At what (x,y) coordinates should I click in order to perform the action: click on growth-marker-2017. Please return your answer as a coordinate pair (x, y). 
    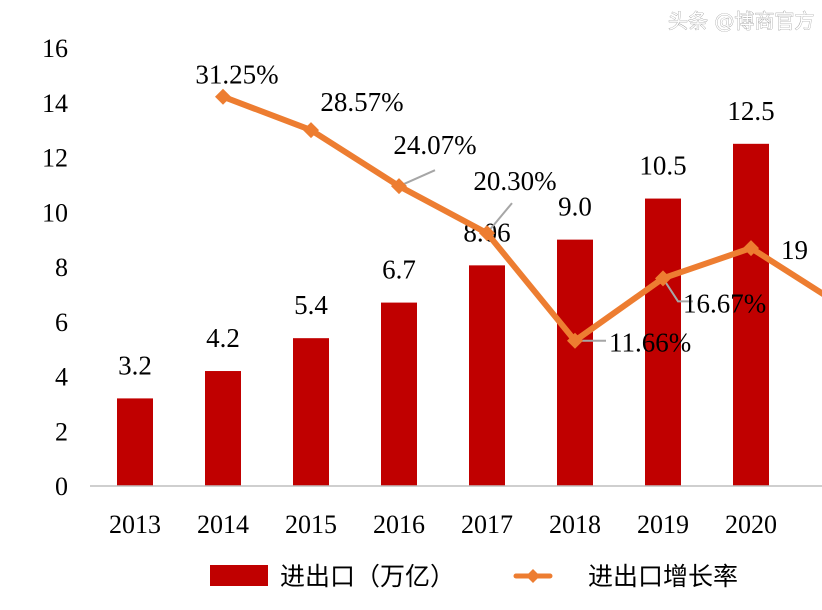
    Looking at the image, I should click on (487, 233).